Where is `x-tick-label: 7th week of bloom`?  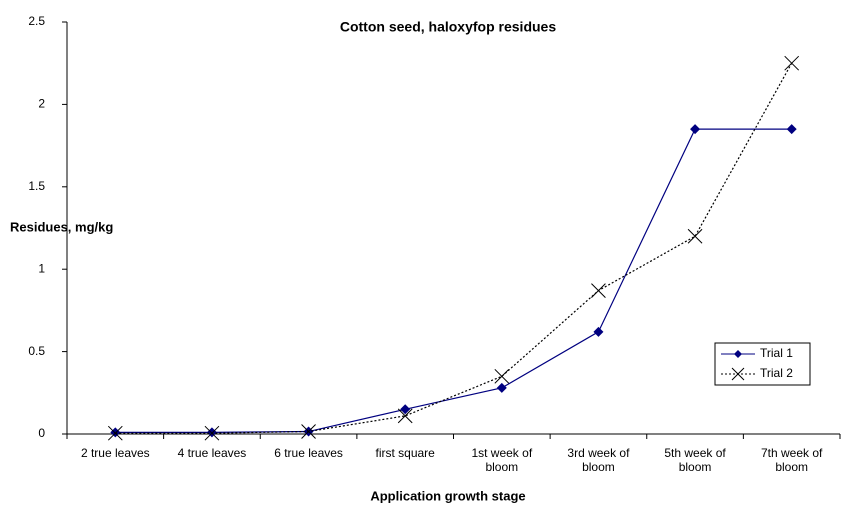 x-tick-label: 7th week of bloom is located at coordinates (792, 460).